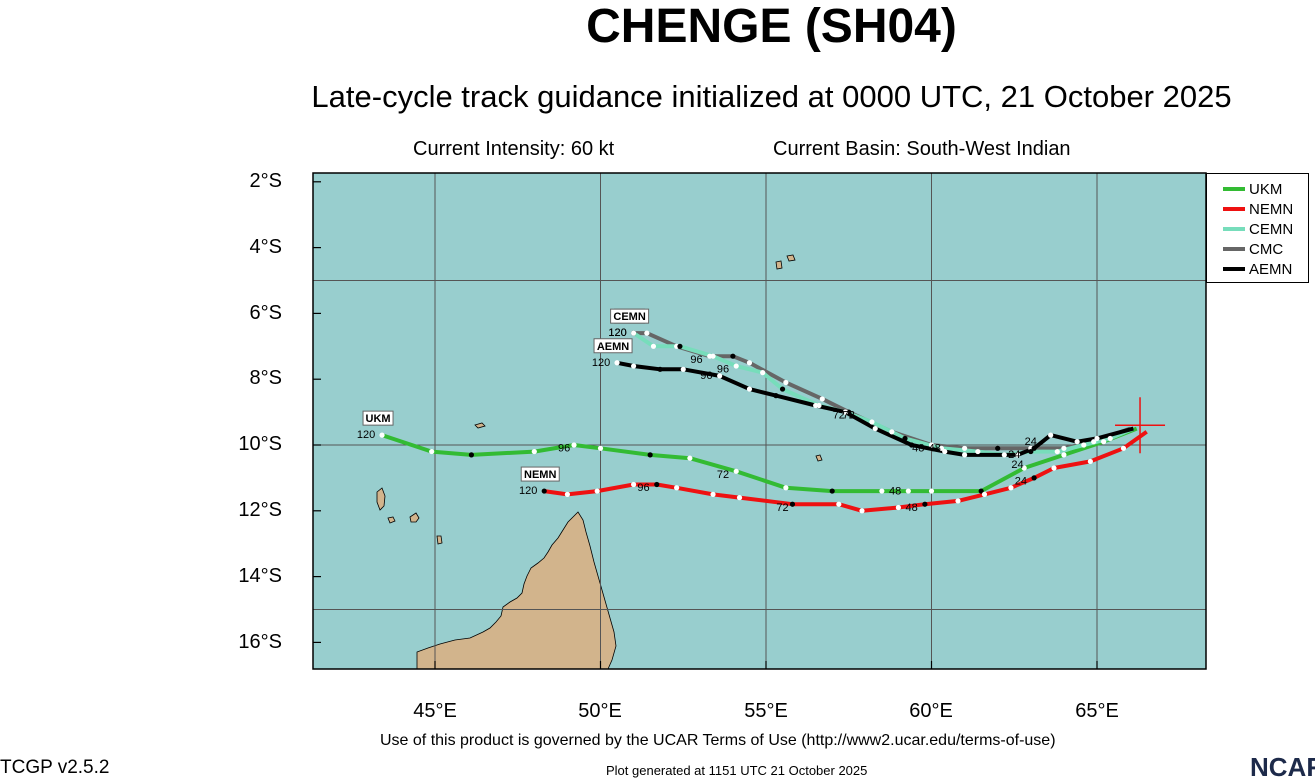 The height and width of the screenshot is (783, 1315). I want to click on legend-label-cmc: CMC, so click(1266, 249).